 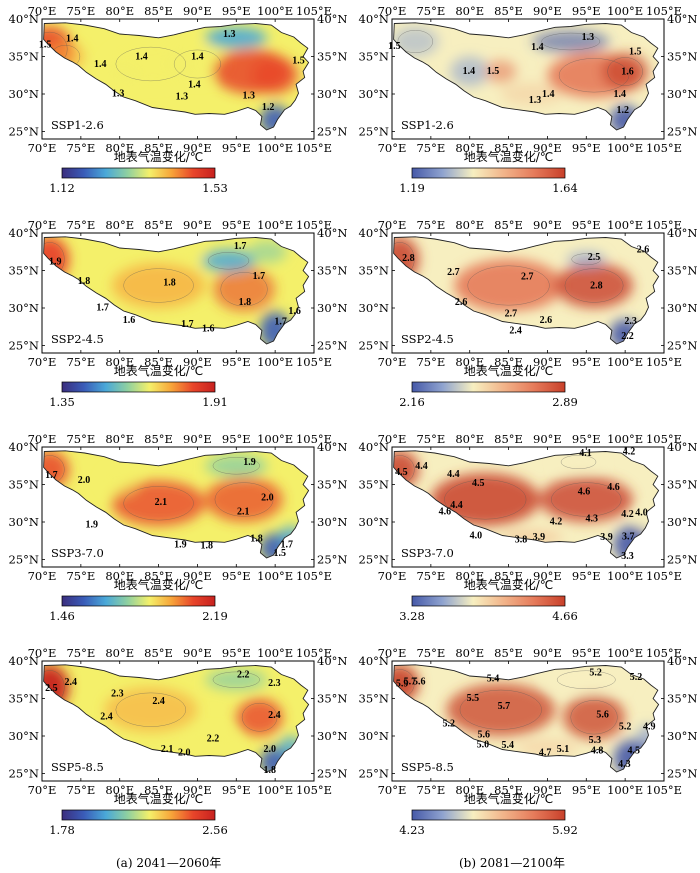 I want to click on contour-label: 3.3, so click(x=627, y=556).